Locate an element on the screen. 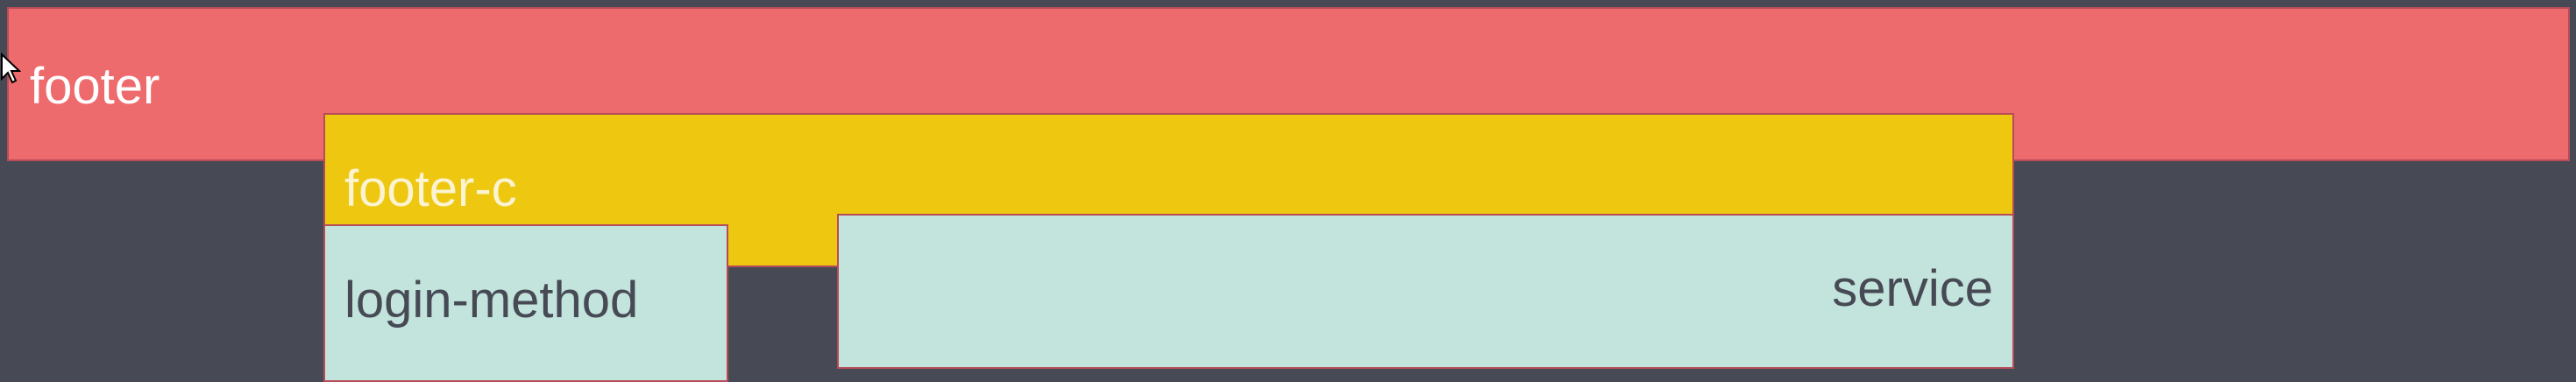  mouse-pointer-icon is located at coordinates (10, 68).